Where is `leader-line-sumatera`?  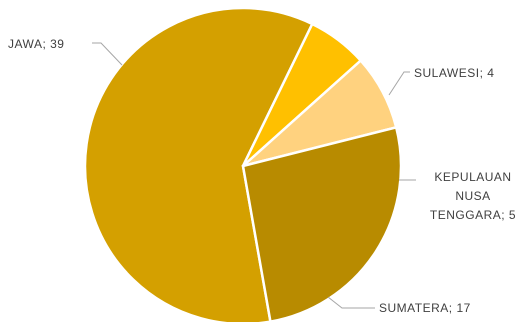
leader-line-sumatera is located at coordinates (351, 302).